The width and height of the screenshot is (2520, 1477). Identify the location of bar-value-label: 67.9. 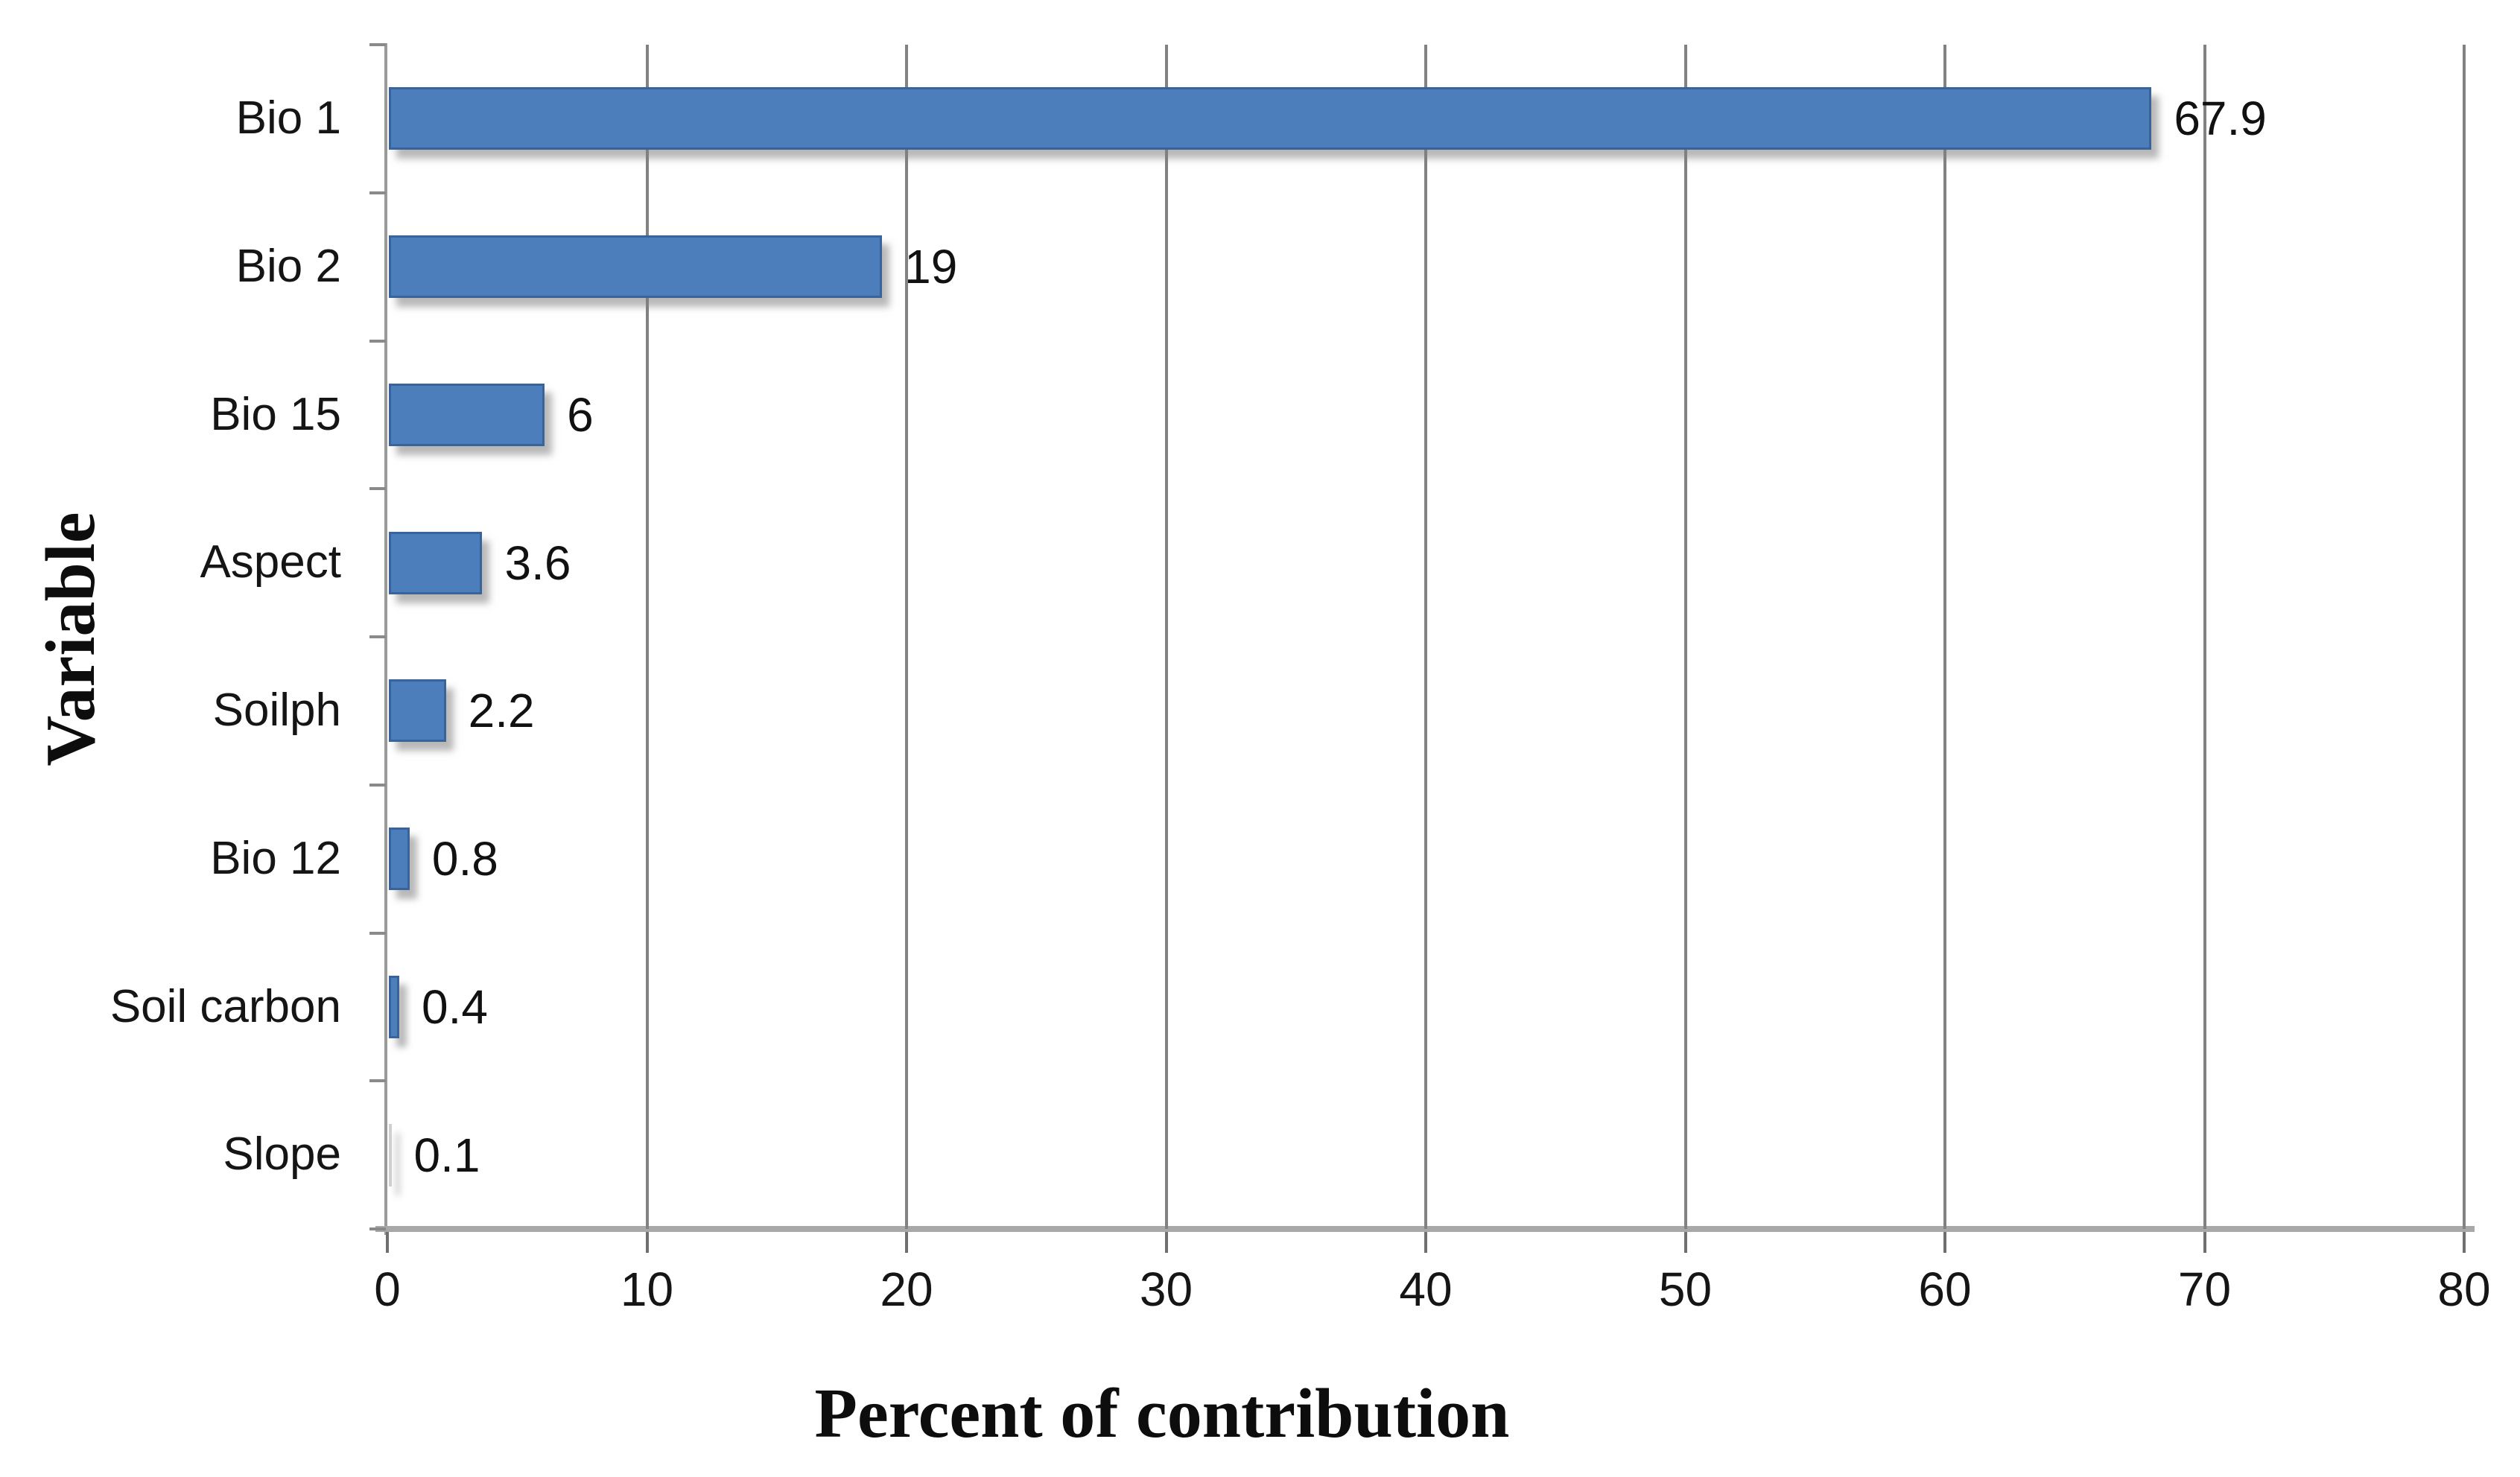
(2220, 119).